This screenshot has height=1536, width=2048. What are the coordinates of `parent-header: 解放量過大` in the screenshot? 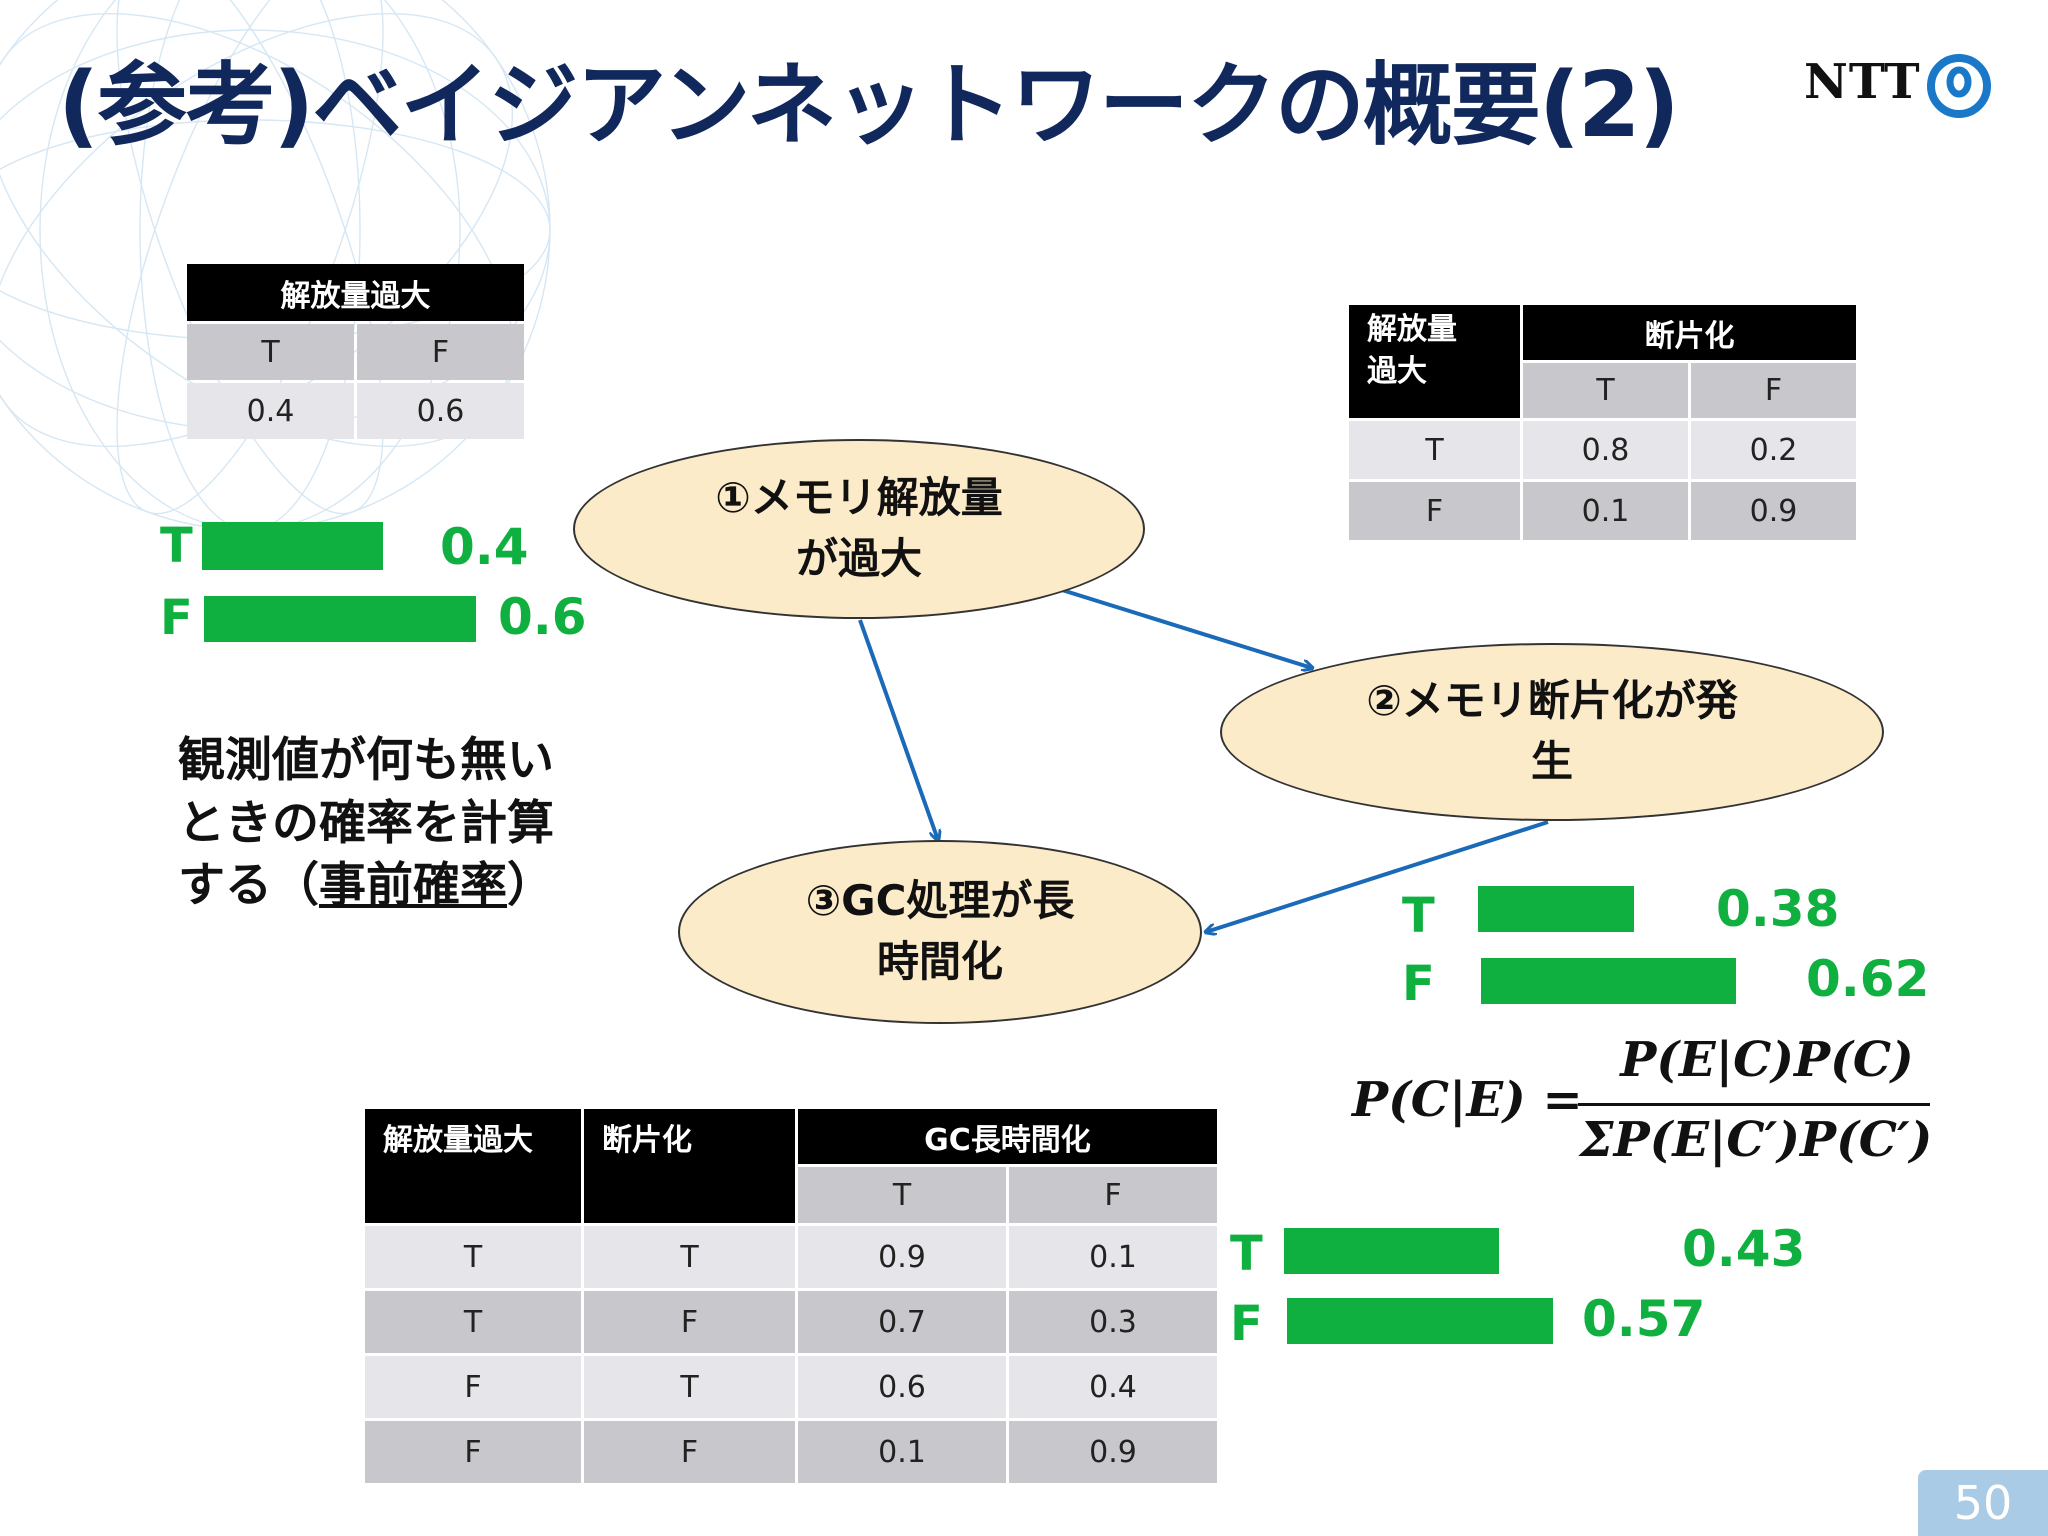 It's located at (473, 1166).